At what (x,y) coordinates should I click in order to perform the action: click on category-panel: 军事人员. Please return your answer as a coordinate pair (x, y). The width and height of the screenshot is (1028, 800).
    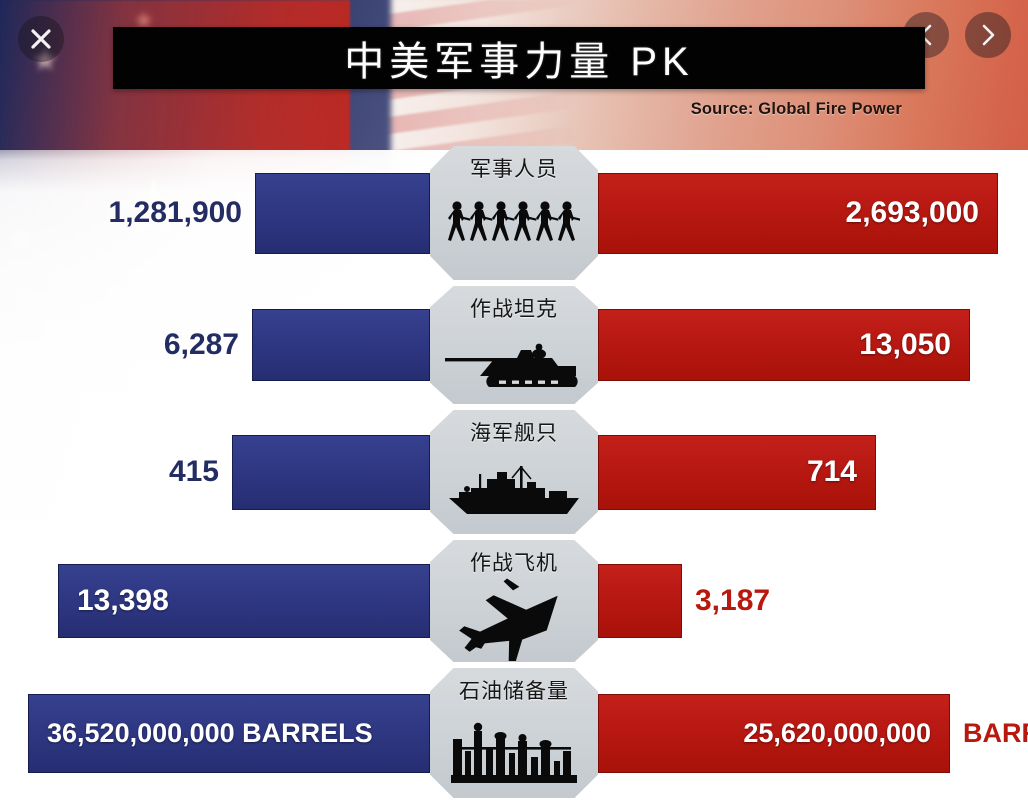
    Looking at the image, I should click on (514, 213).